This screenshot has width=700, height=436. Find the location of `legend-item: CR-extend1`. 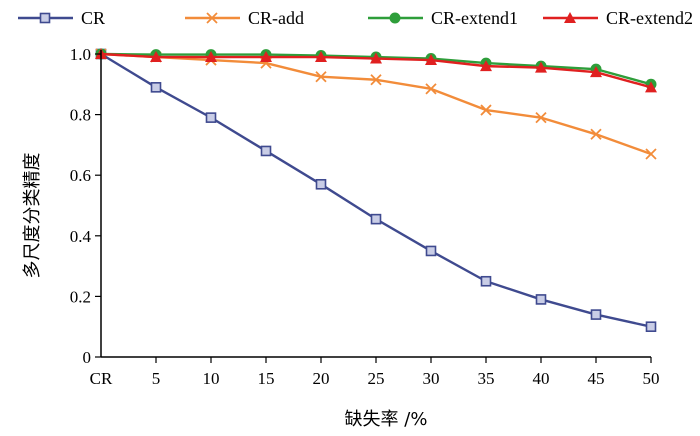

legend-item: CR-extend1 is located at coordinates (443, 18).